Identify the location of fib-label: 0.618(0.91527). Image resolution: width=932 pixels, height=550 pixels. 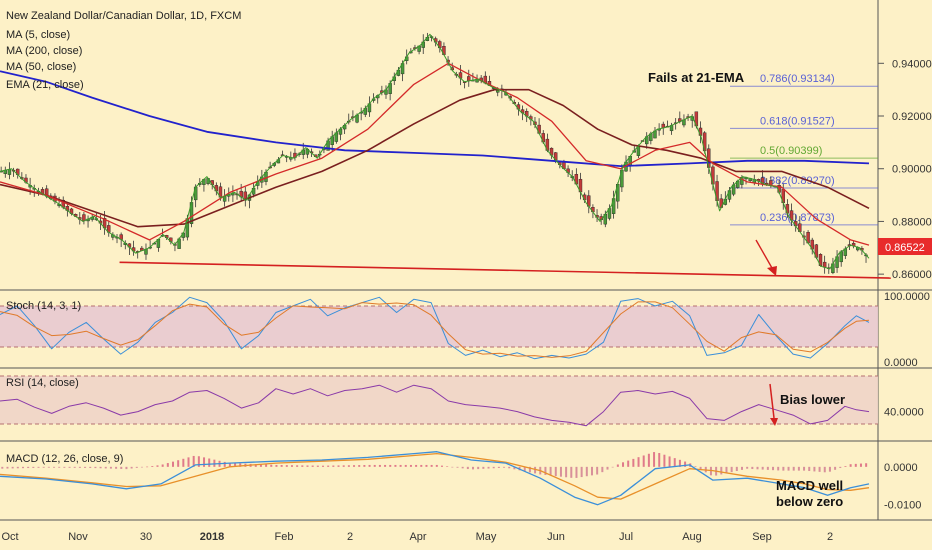
(797, 121).